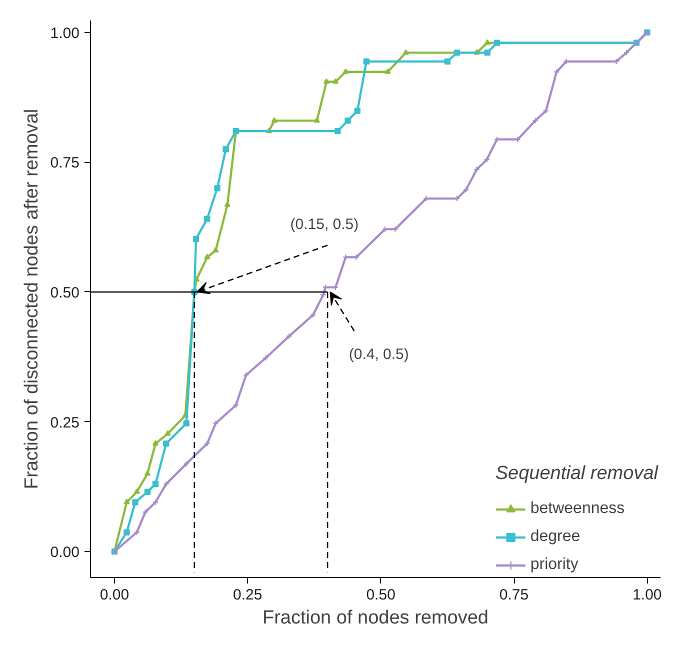  I want to click on legend-label: priority, so click(554, 565).